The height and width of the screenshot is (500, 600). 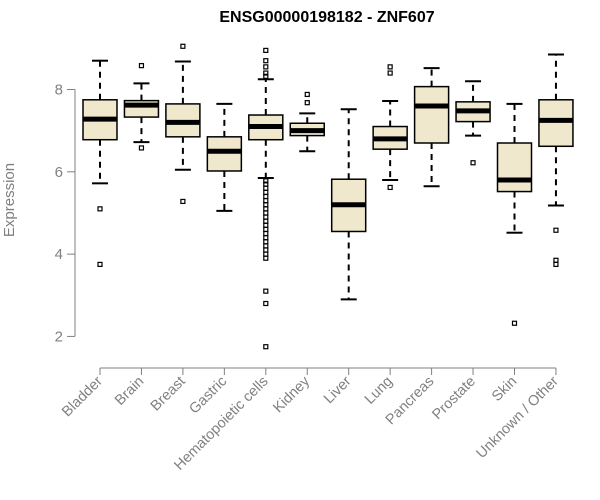 I want to click on x-tick-label: Lung, so click(x=379, y=391).